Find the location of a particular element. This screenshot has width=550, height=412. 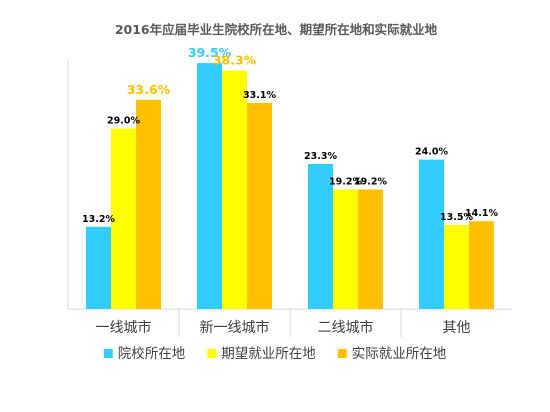

category-label-4: 其他 is located at coordinates (457, 328).